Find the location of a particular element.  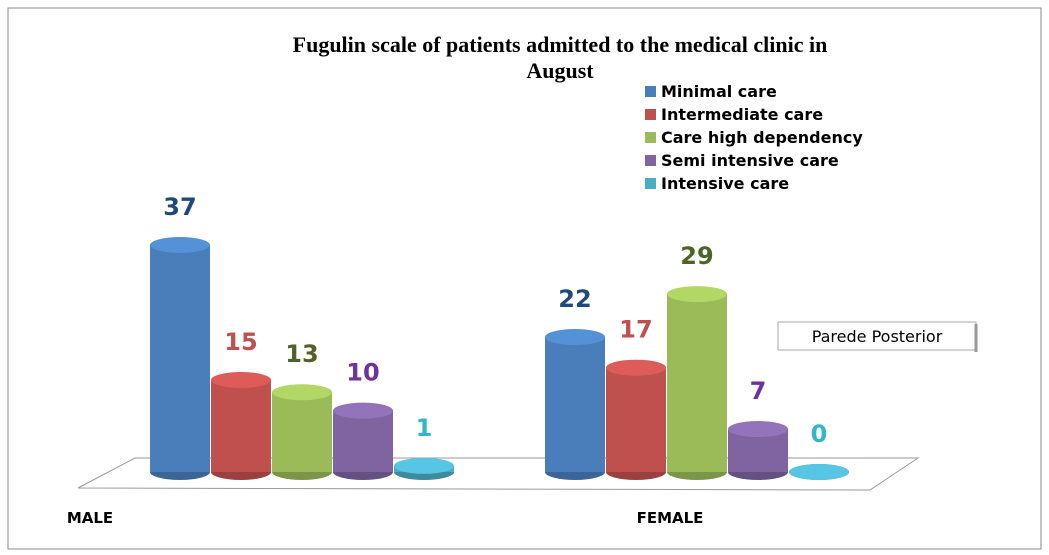

data-label: 22 is located at coordinates (574, 299).